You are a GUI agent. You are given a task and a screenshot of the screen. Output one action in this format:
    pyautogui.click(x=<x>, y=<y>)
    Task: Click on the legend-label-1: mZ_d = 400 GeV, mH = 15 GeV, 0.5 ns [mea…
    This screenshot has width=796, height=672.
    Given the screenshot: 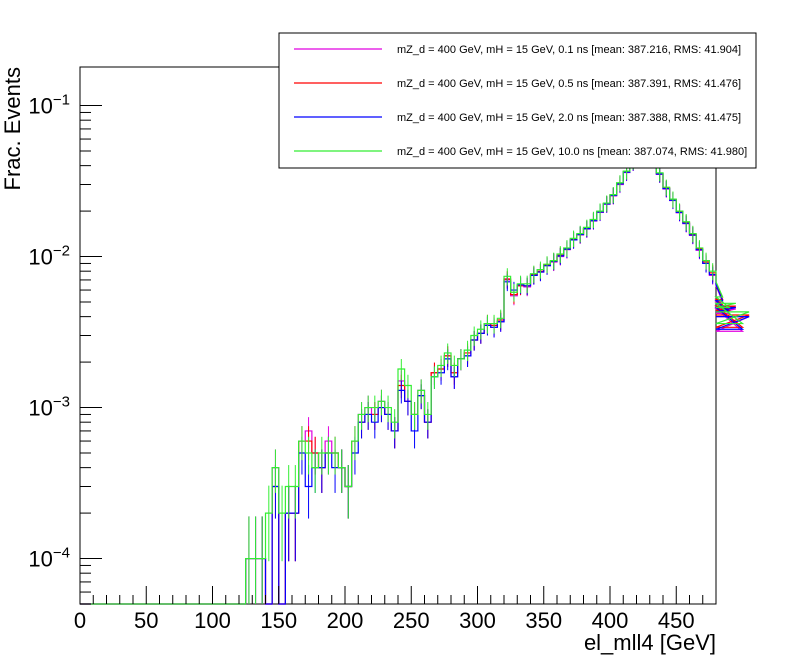 What is the action you would take?
    pyautogui.click(x=569, y=84)
    